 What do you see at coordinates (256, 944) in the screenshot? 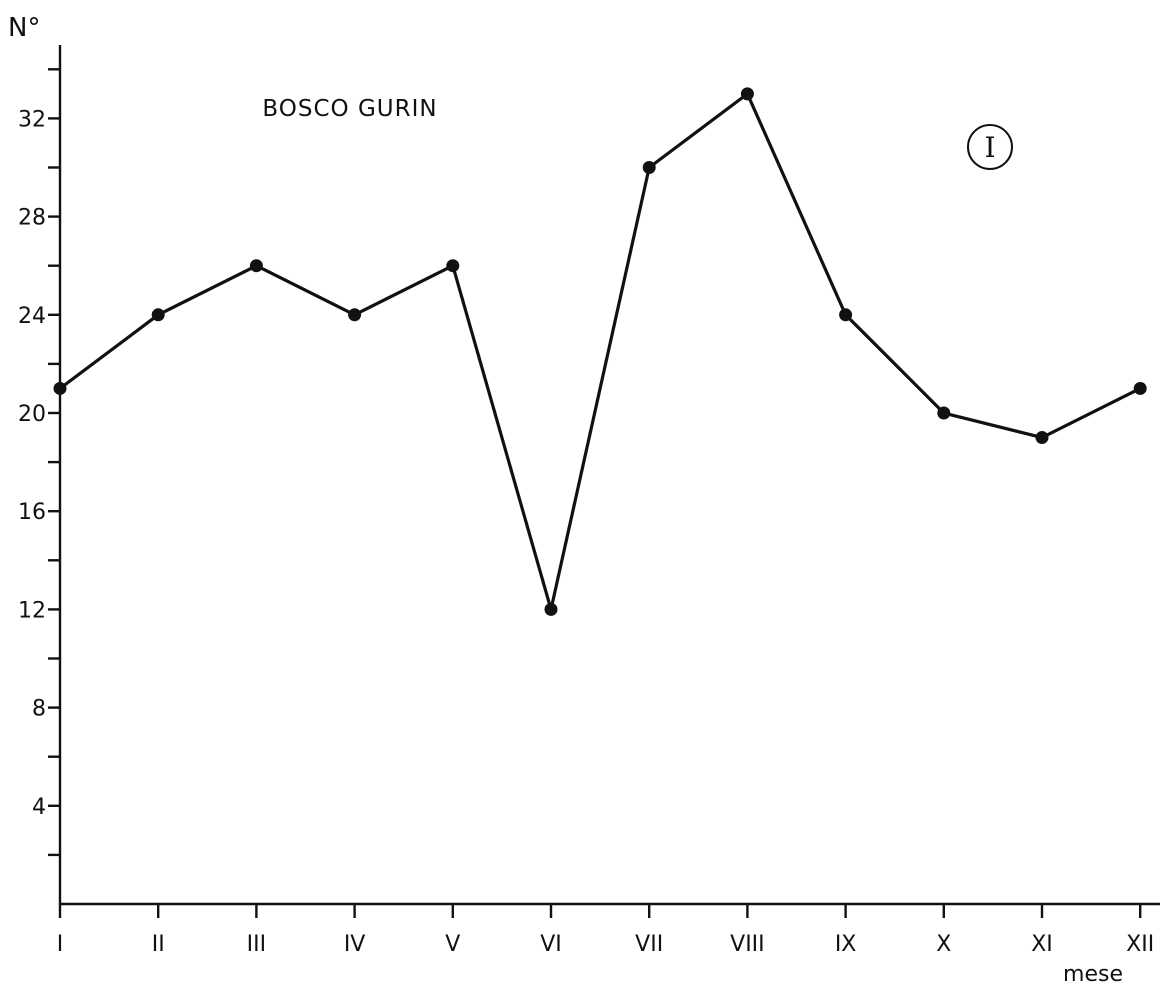
I see `x-tick-label: III` at bounding box center [256, 944].